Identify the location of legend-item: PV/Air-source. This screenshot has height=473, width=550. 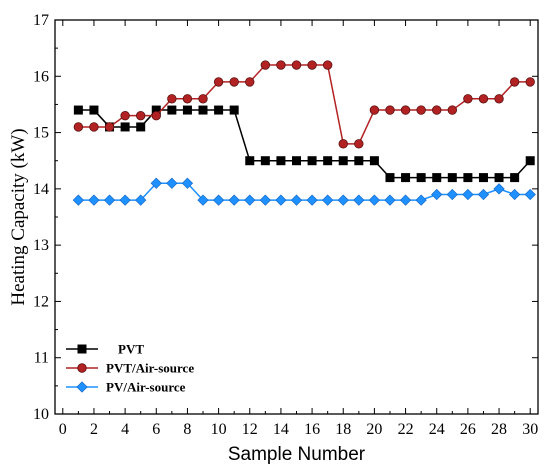
(126, 387).